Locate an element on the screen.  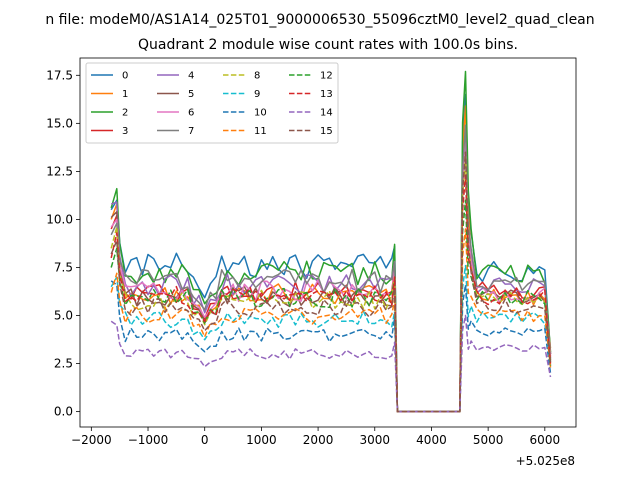
legend-label-9: 9 is located at coordinates (257, 94).